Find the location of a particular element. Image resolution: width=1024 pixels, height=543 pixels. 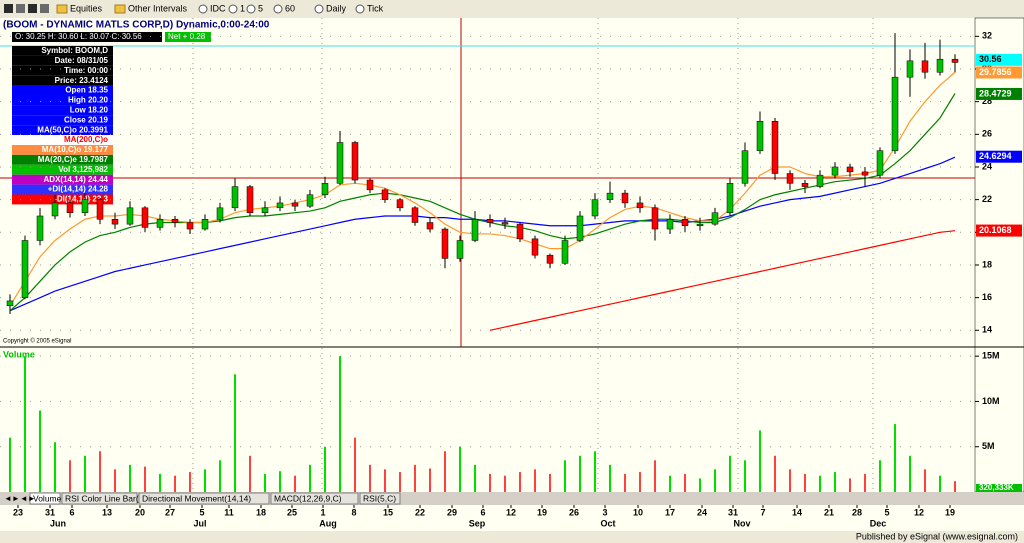

toolbar-item: 1 is located at coordinates (242, 8).